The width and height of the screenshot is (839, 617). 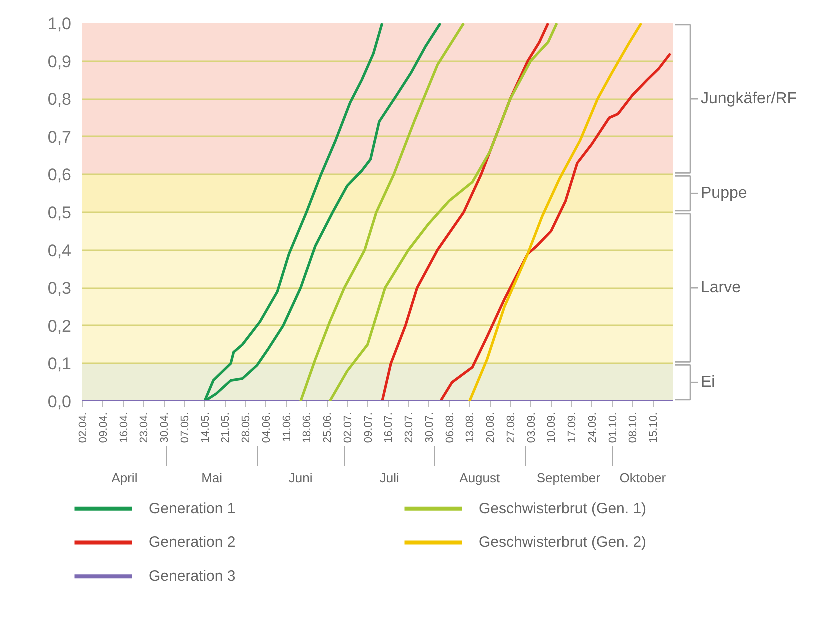 I want to click on x-tick-label: 16.07., so click(x=389, y=428).